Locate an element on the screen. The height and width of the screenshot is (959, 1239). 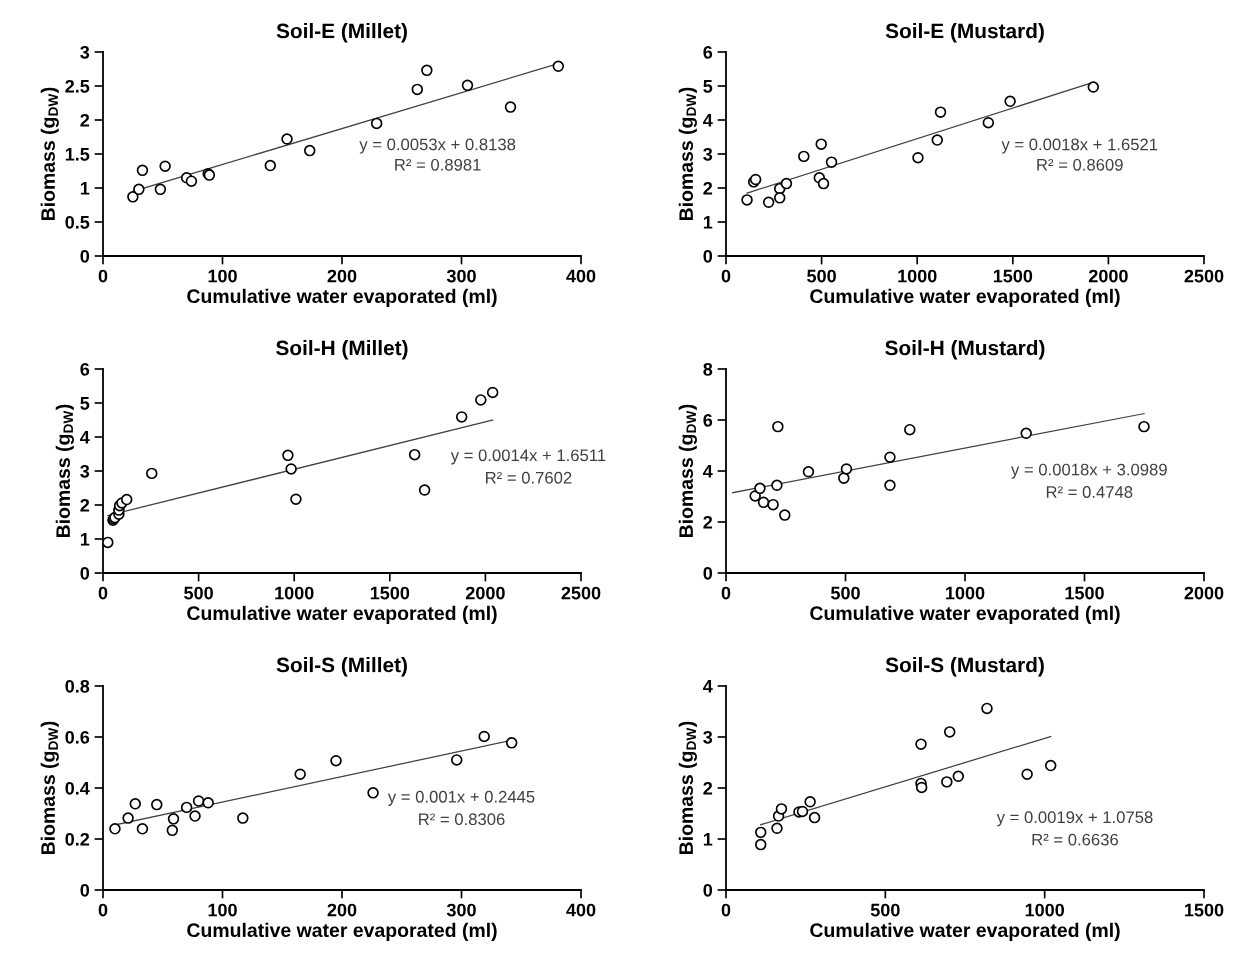
y-tick-label: 0.5 is located at coordinates (77, 222).